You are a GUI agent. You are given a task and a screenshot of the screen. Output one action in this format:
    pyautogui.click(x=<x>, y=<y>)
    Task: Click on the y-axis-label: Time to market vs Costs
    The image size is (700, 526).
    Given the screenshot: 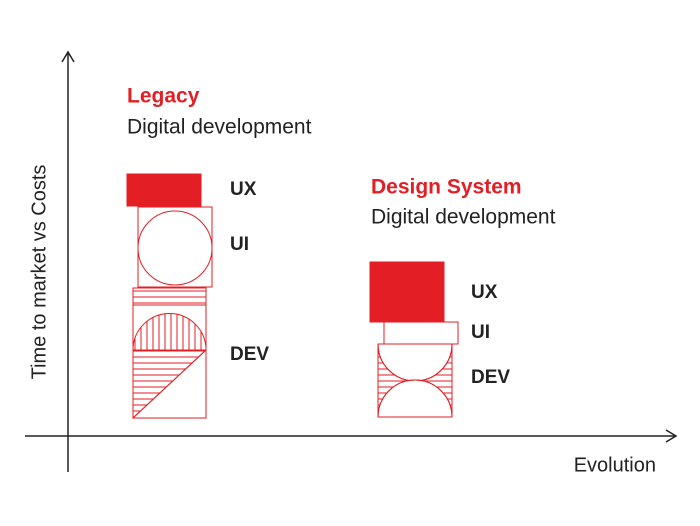 What is the action you would take?
    pyautogui.click(x=39, y=272)
    